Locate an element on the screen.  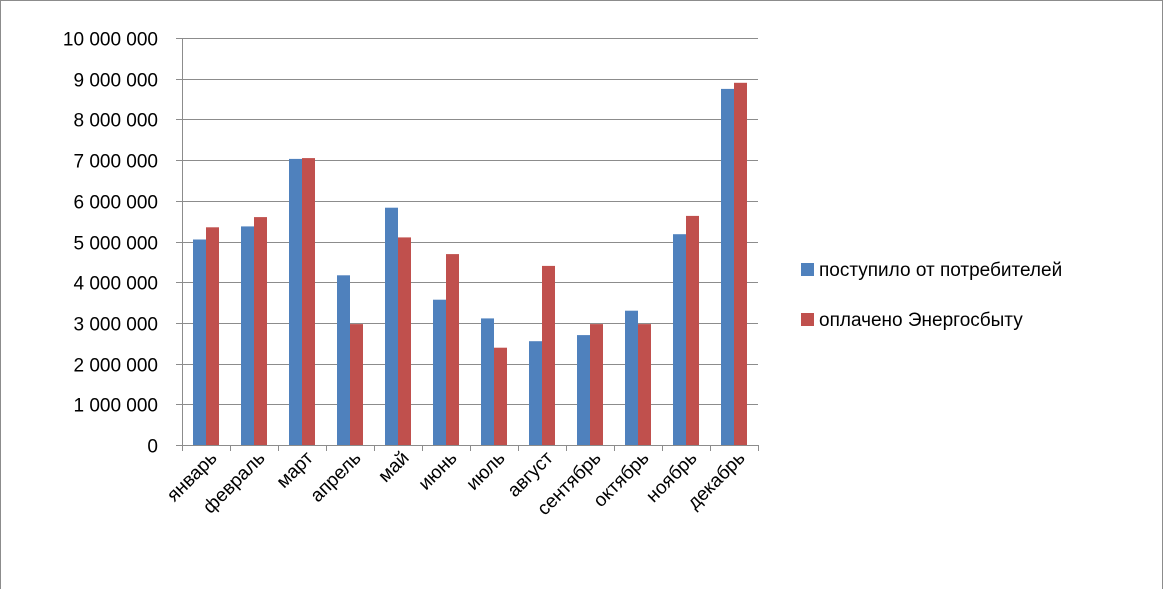
legend-label: поступило от потребителей is located at coordinates (940, 270).